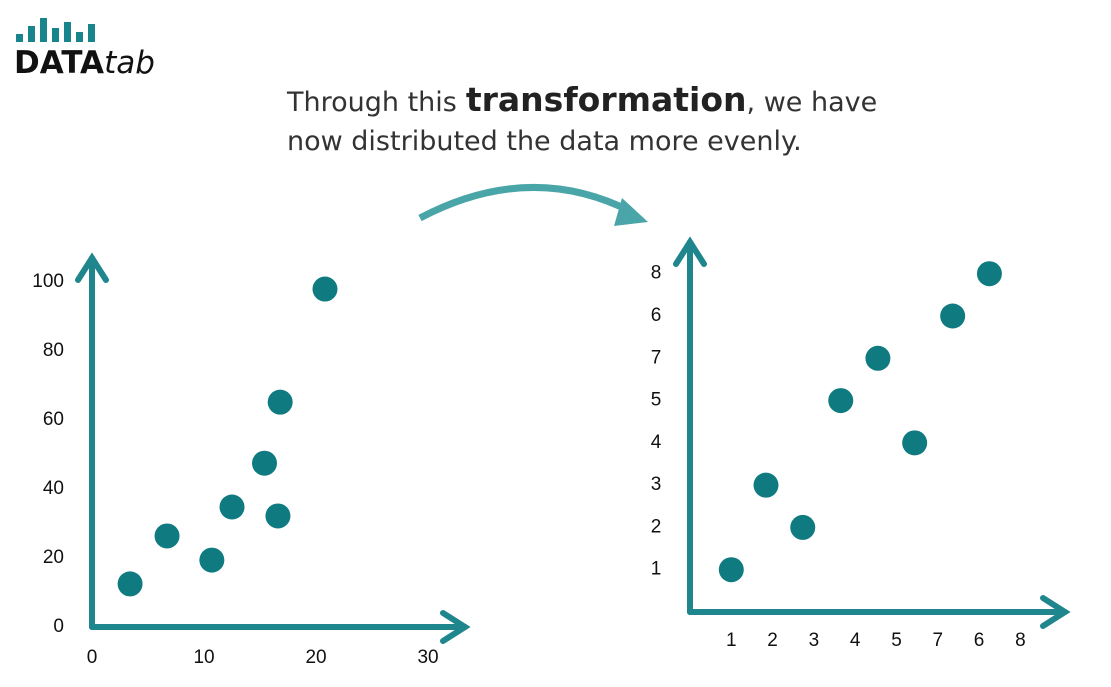 This screenshot has height=687, width=1111. What do you see at coordinates (53, 557) in the screenshot?
I see `y-tick-label: 20` at bounding box center [53, 557].